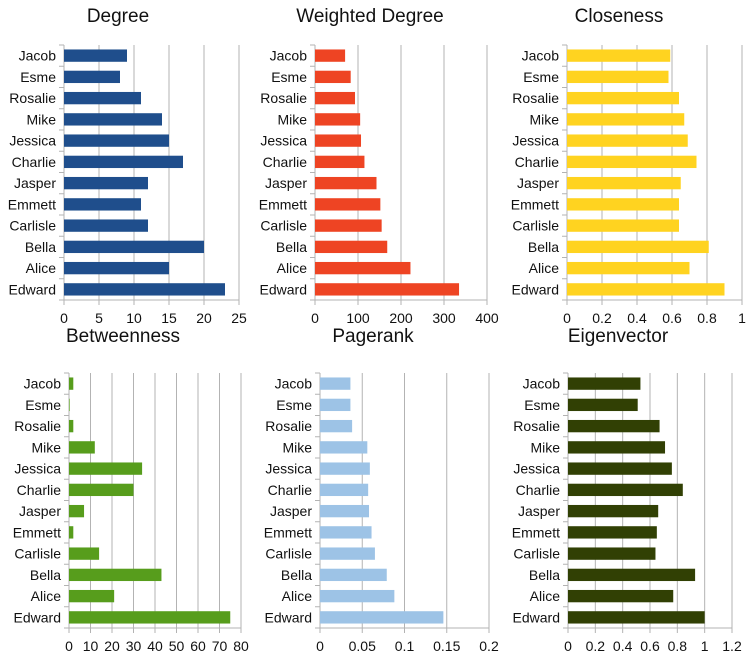 The image size is (750, 659). I want to click on degree-category-label: Rosalie, so click(32, 98).